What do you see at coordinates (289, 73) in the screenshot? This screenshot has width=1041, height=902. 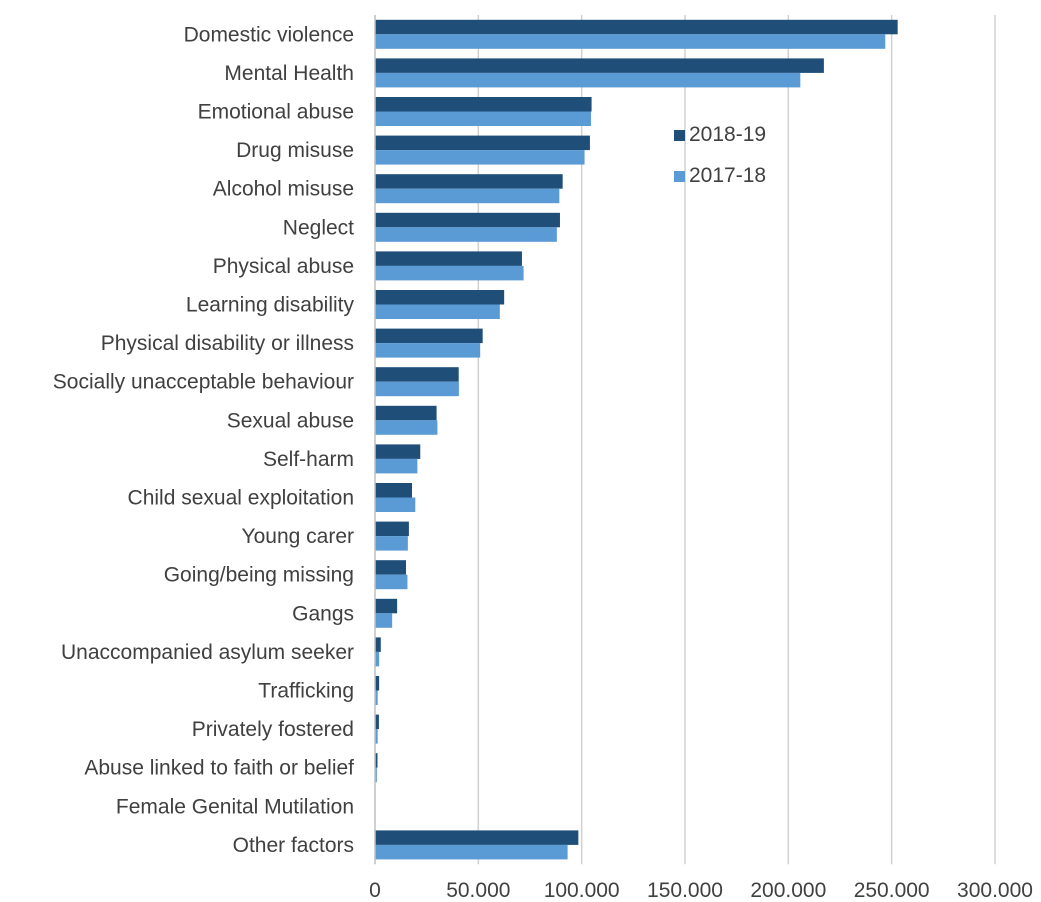 I see `category-label: Mental Health` at bounding box center [289, 73].